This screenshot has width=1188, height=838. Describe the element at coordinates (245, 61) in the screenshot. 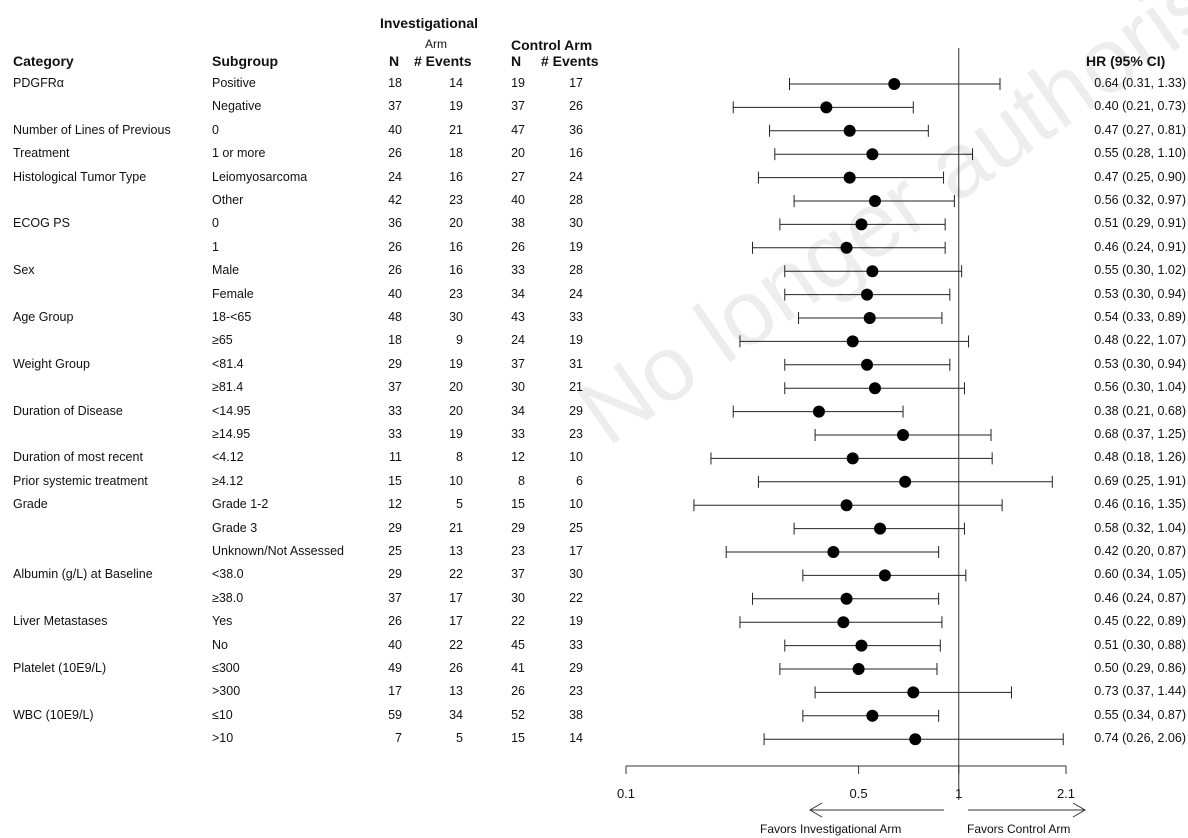

I see `header-subgroup: Subgroup` at that location.